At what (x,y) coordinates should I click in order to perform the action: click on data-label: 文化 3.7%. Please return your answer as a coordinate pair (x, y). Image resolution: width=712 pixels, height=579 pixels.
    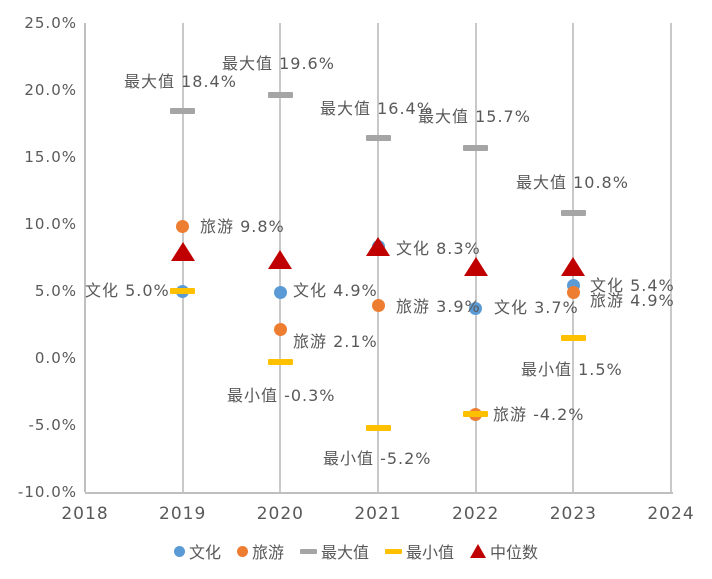
    Looking at the image, I should click on (536, 307).